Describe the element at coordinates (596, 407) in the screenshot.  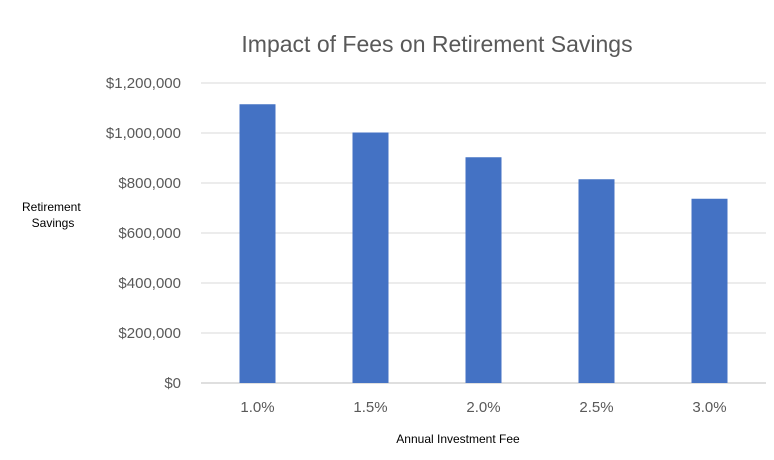
I see `x-tick-label: 2.5%` at that location.